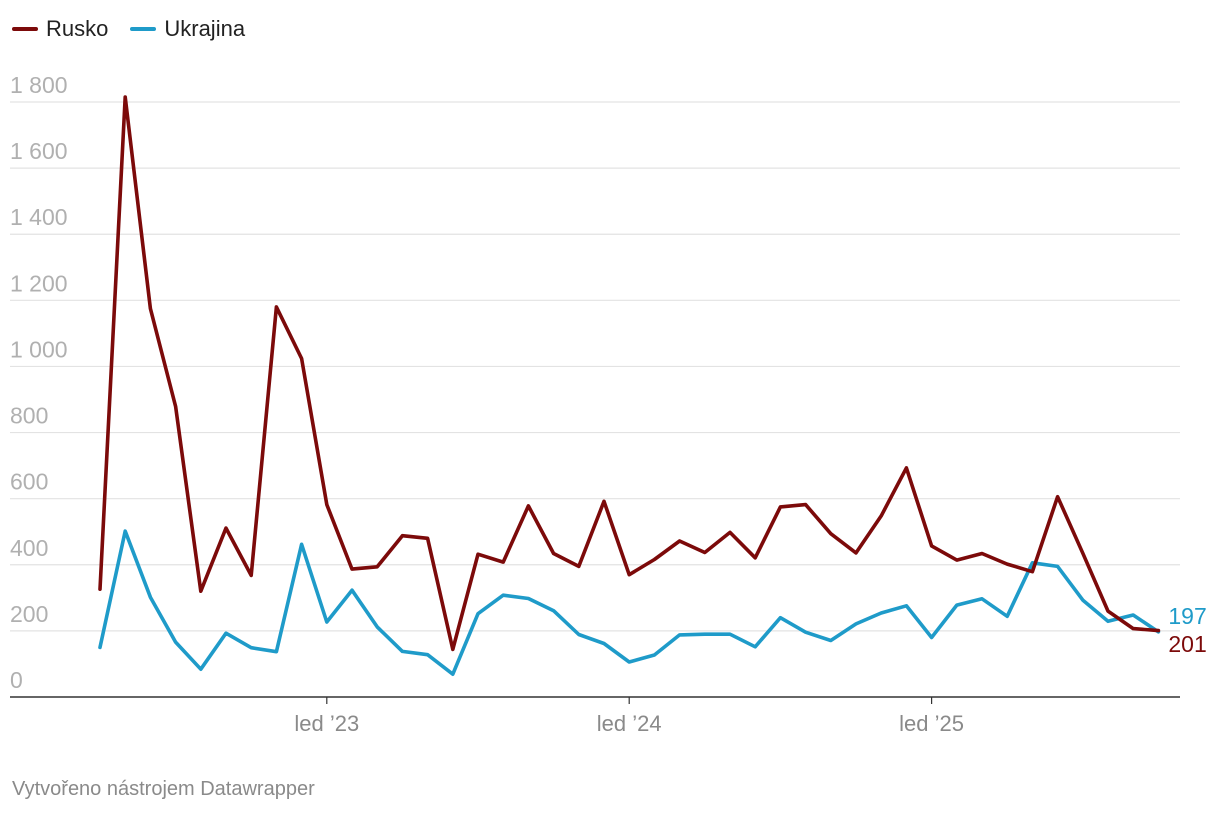  What do you see at coordinates (931, 723) in the screenshot?
I see `x-tick-label-33: led ’25` at bounding box center [931, 723].